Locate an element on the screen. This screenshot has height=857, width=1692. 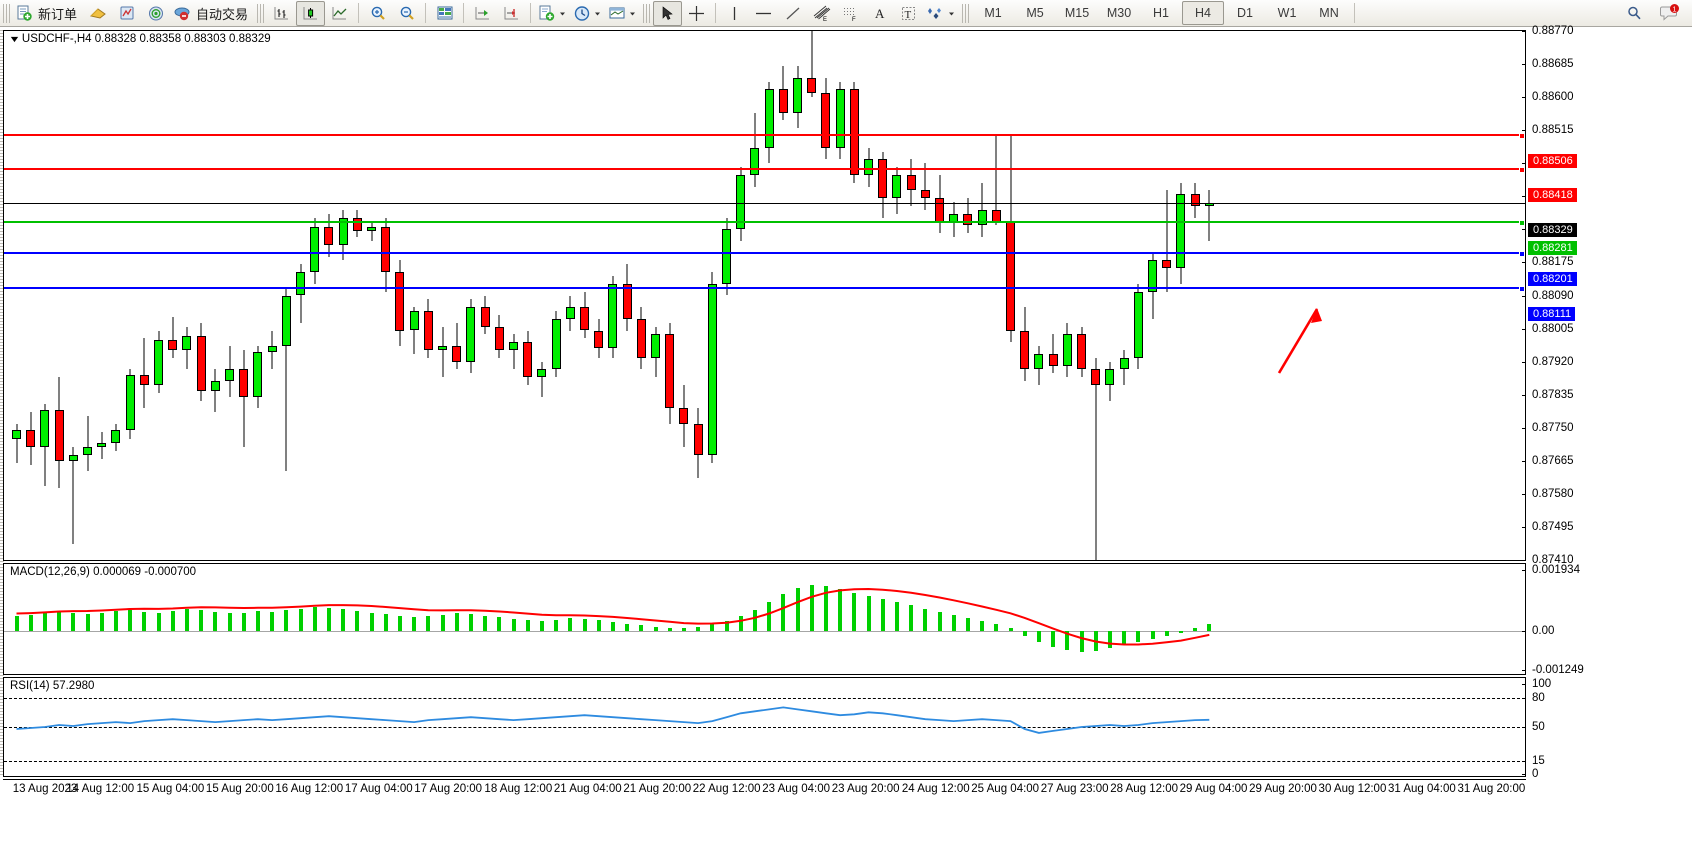
price-line-current-price is located at coordinates (764, 203).